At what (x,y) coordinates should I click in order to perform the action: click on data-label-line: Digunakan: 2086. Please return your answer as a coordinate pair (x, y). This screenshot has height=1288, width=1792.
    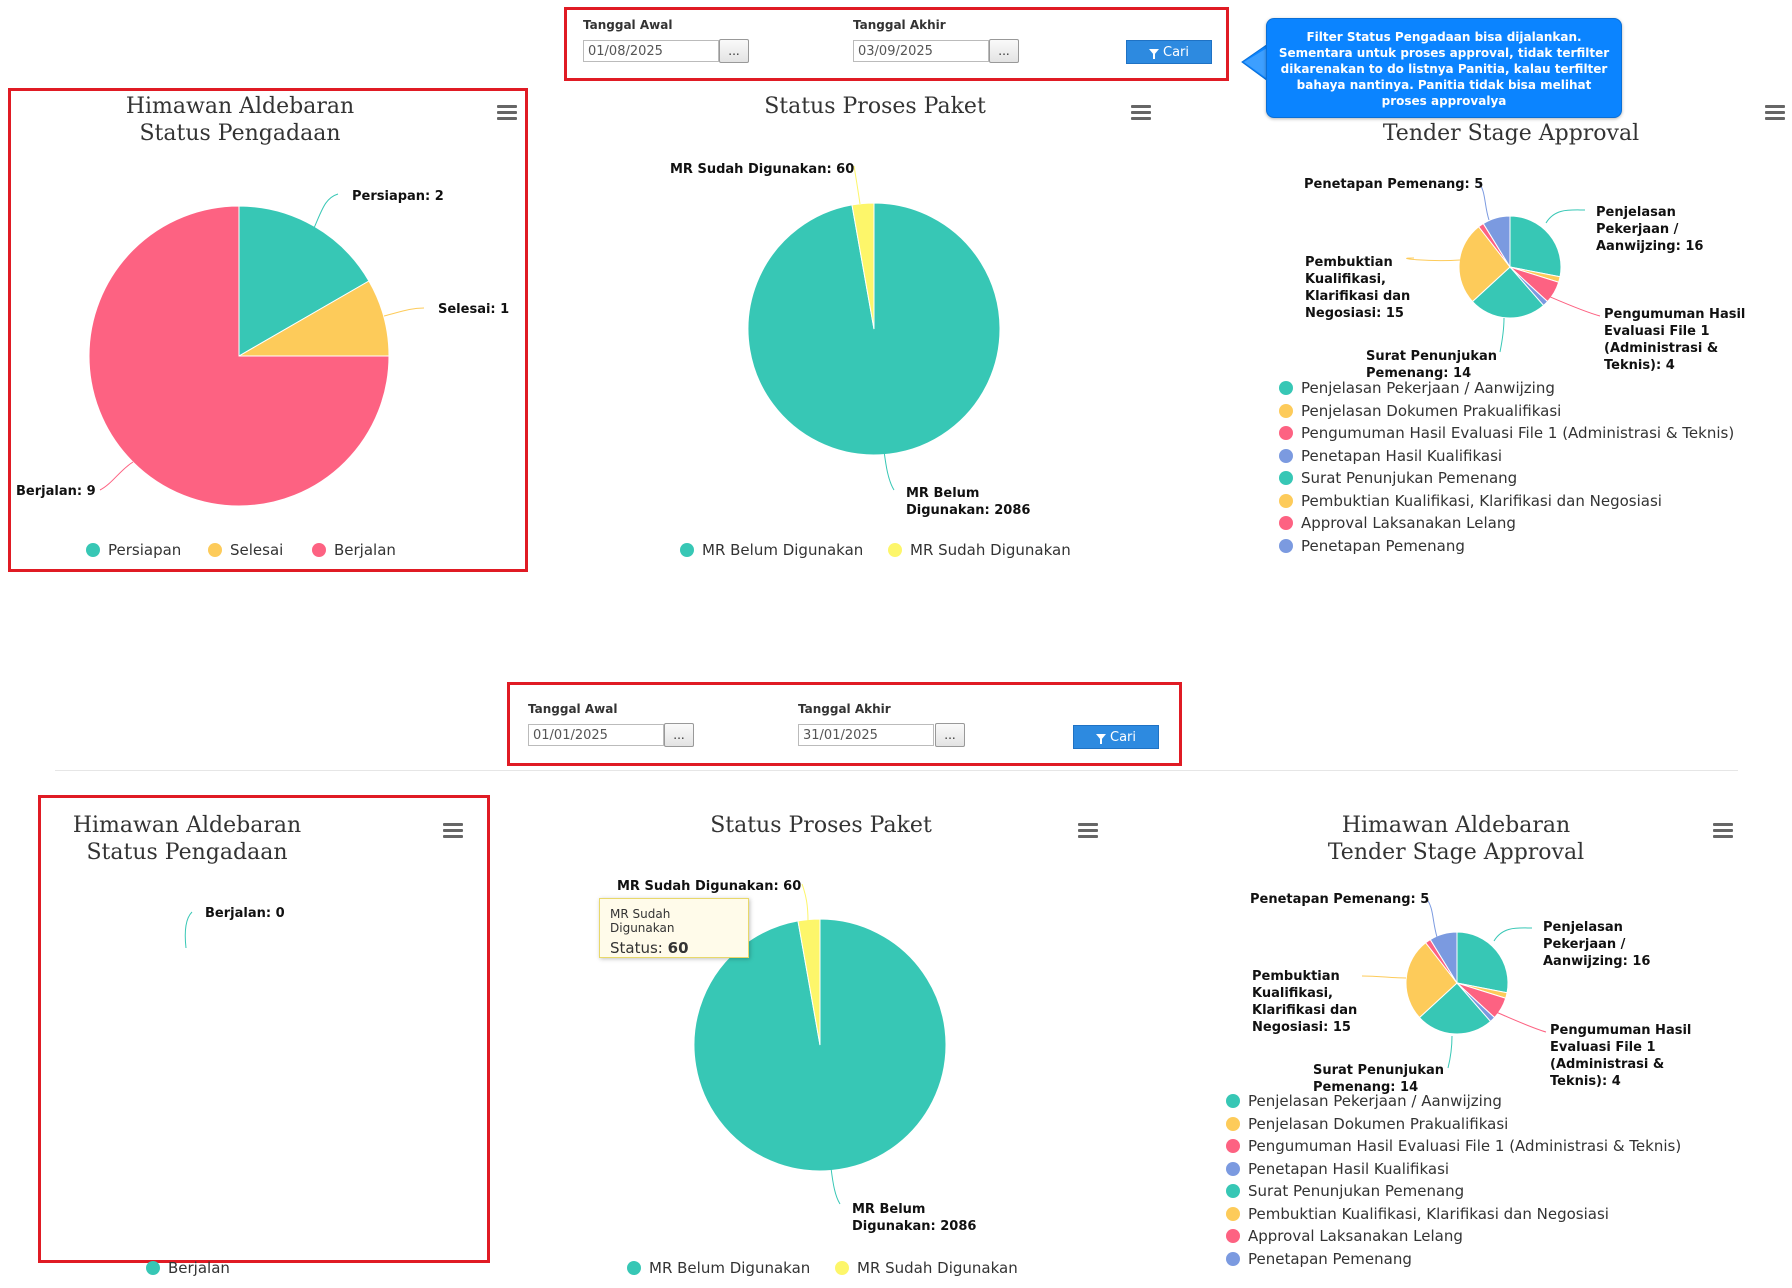
    Looking at the image, I should click on (968, 510).